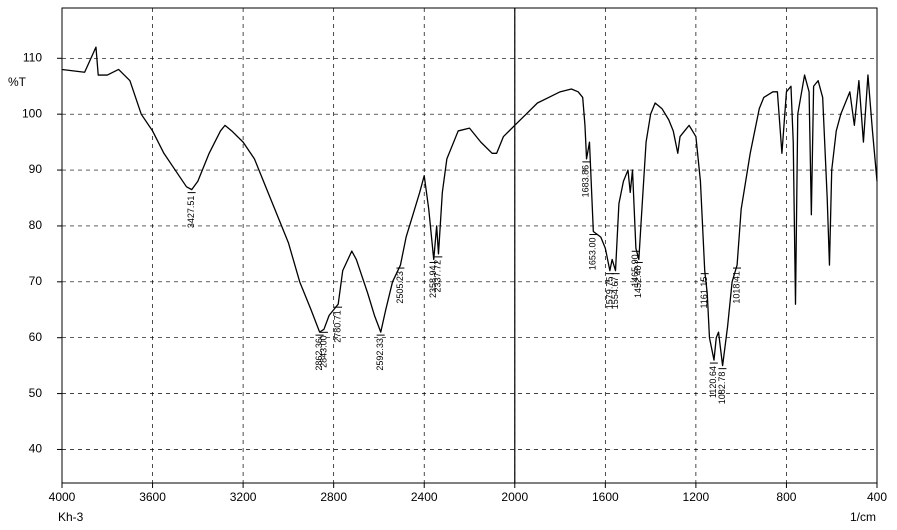 The height and width of the screenshot is (530, 897). What do you see at coordinates (514, 497) in the screenshot?
I see `x-tick-label: 2000` at bounding box center [514, 497].